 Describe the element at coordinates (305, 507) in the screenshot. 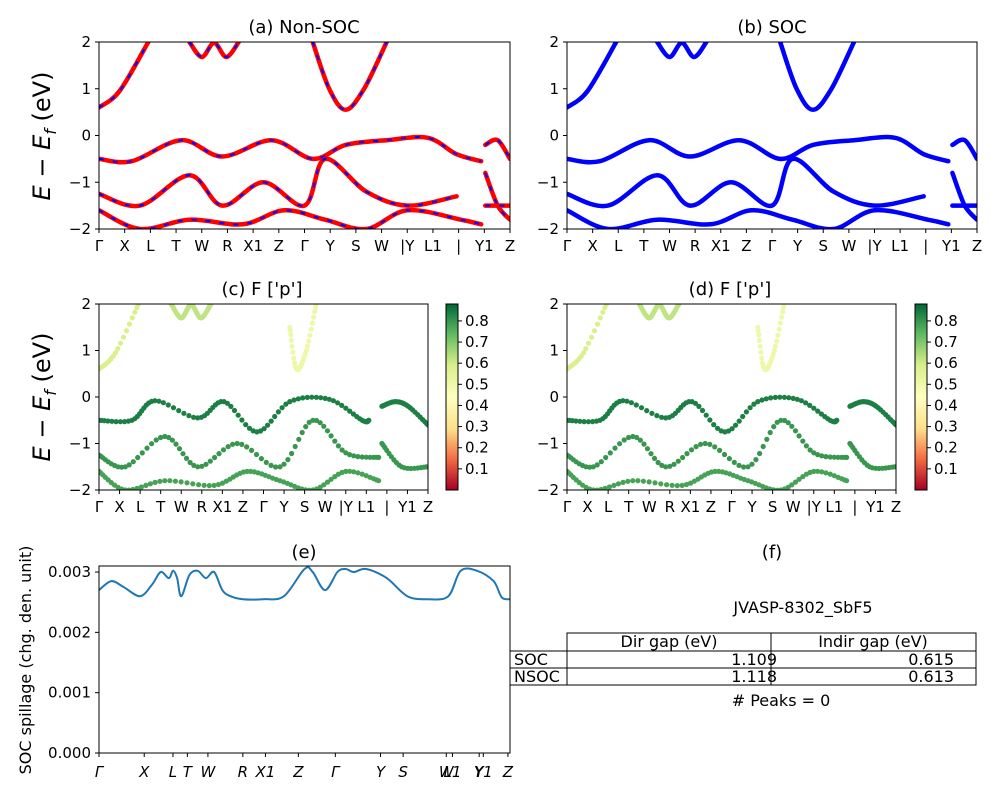

I see `panel-c-xtick-label: S` at that location.